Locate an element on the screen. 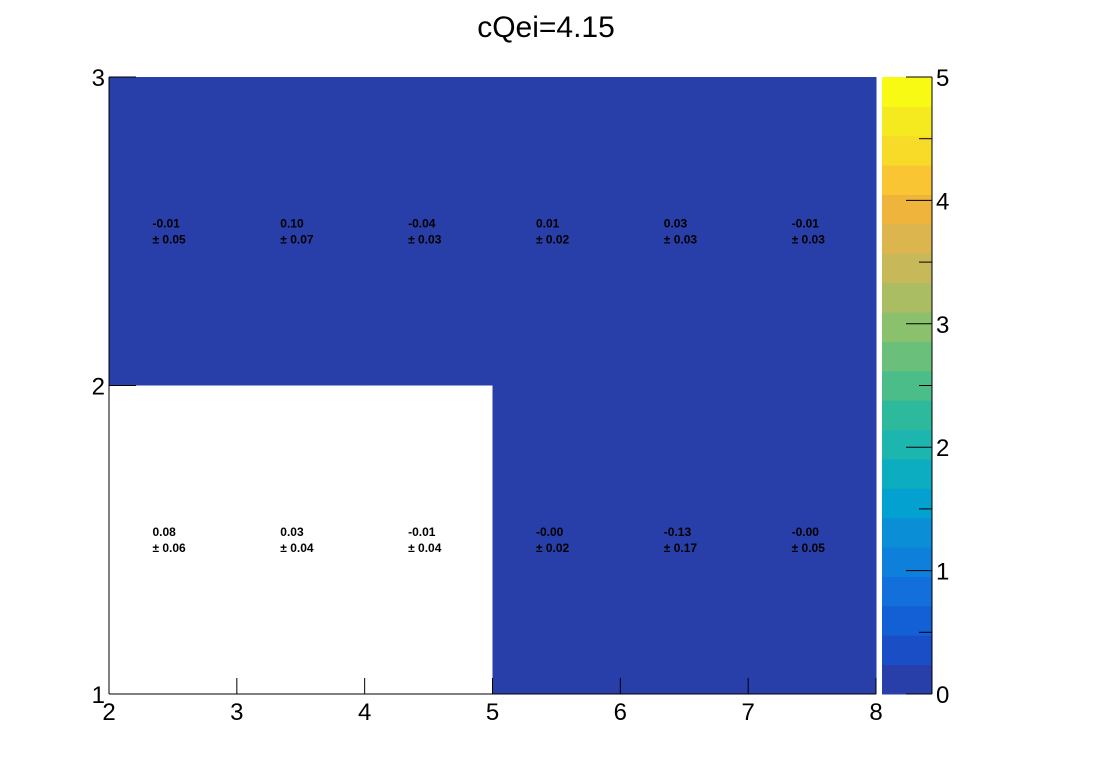 The height and width of the screenshot is (772, 1096). cell-value-label: -0.04 is located at coordinates (422, 223).